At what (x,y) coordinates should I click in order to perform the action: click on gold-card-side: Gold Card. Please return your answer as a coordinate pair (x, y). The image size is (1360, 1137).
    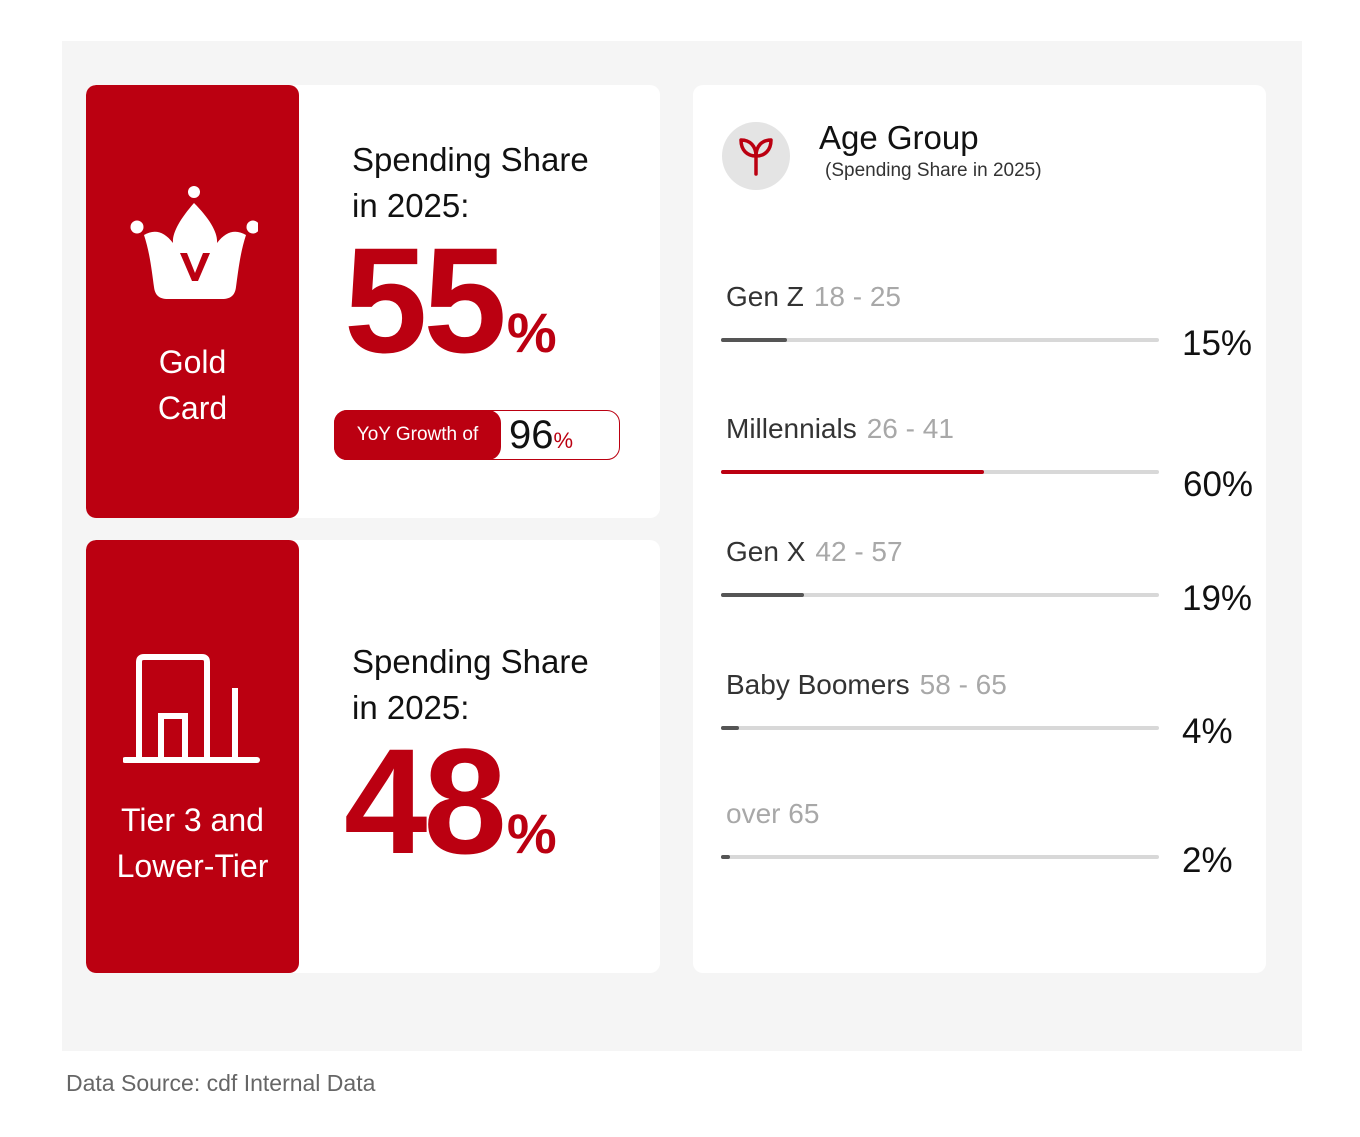
    Looking at the image, I should click on (192, 301).